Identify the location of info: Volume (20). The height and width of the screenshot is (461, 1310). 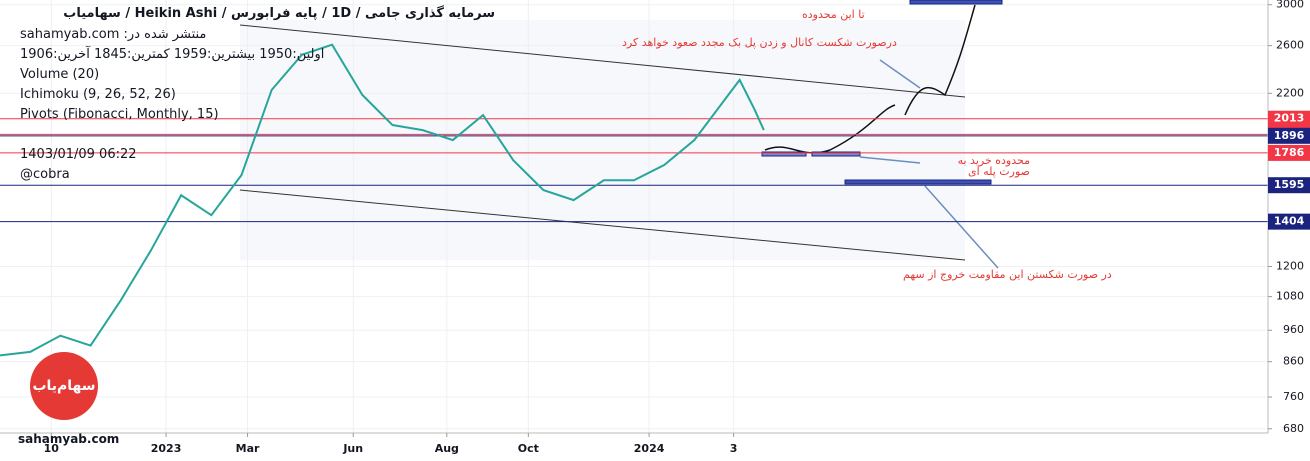
(60, 74).